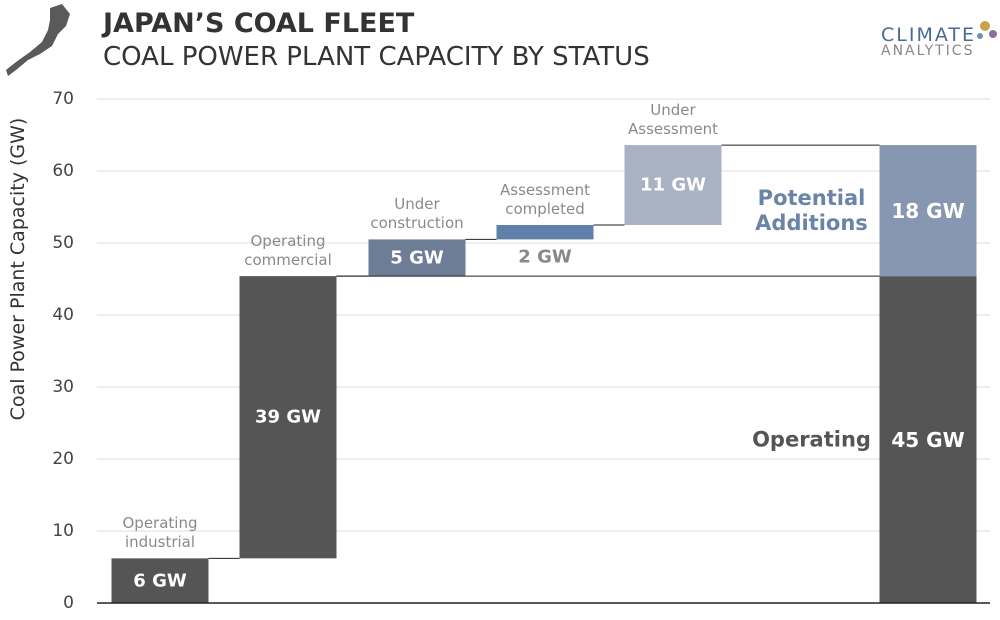 Image resolution: width=1000 pixels, height=620 pixels. What do you see at coordinates (63, 315) in the screenshot?
I see `y-tick-label: 40` at bounding box center [63, 315].